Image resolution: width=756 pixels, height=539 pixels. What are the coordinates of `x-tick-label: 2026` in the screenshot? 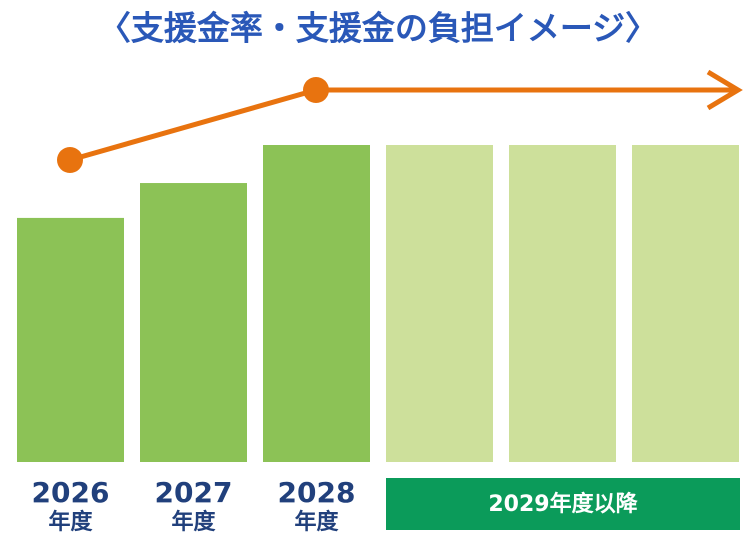 It's located at (71, 492).